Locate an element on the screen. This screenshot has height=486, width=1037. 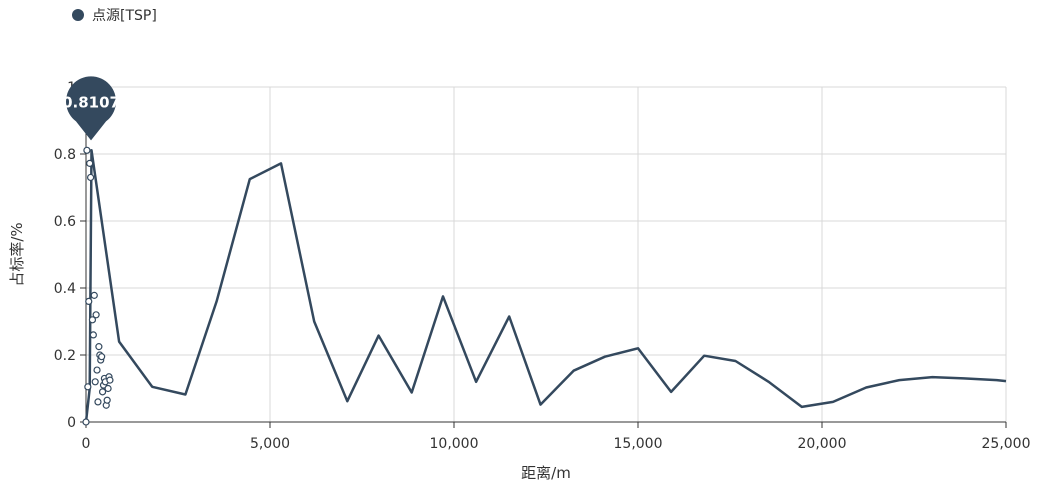
y-tick-label: 0.6 is located at coordinates (65, 222).